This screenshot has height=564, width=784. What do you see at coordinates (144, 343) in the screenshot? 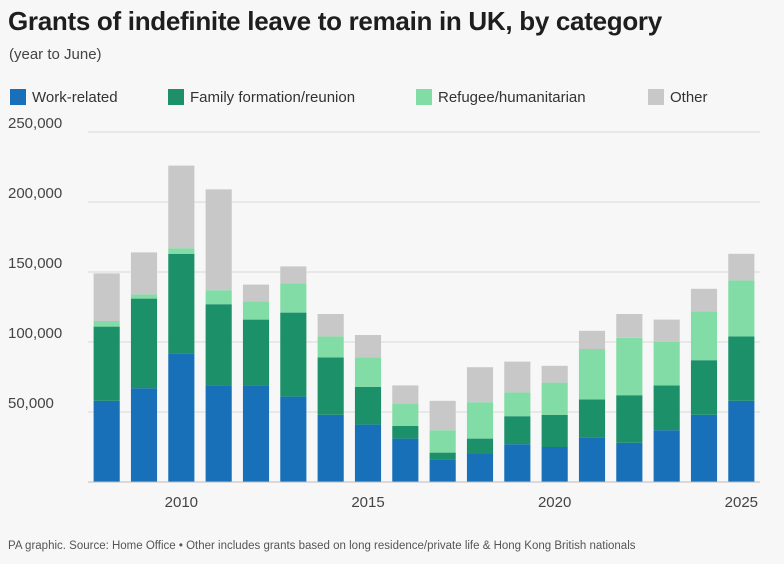
I see `bar-segment-family-formation-reunion-2009` at bounding box center [144, 343].